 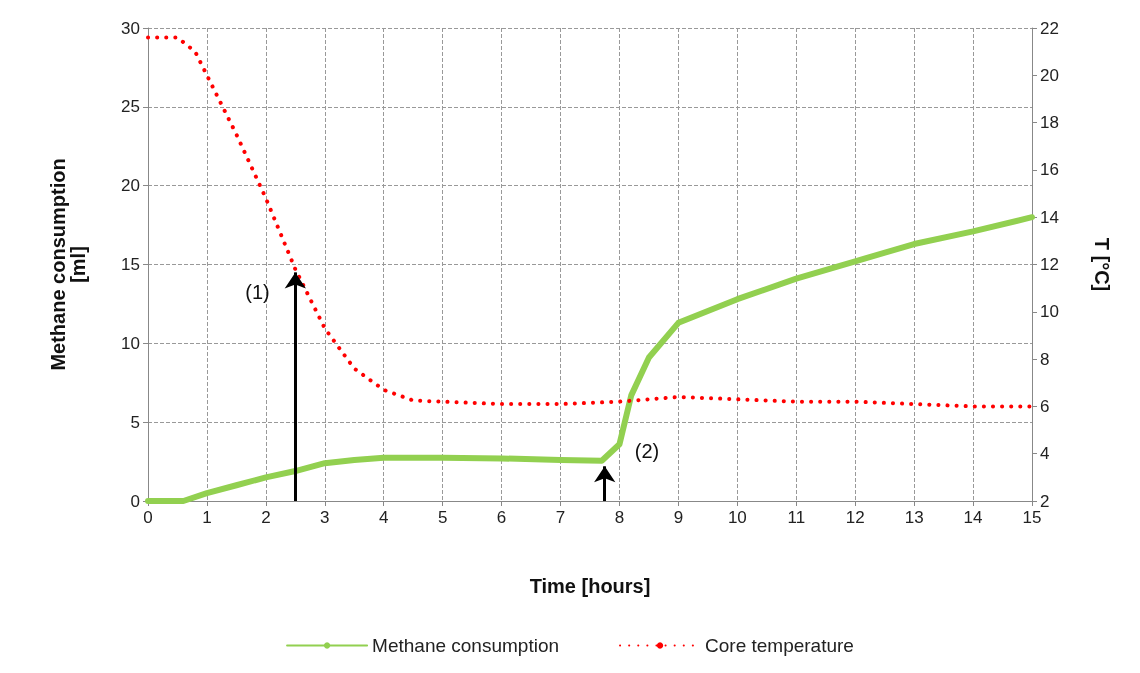 What do you see at coordinates (1049, 28) in the screenshot?
I see `y2-tick-label: 22` at bounding box center [1049, 28].